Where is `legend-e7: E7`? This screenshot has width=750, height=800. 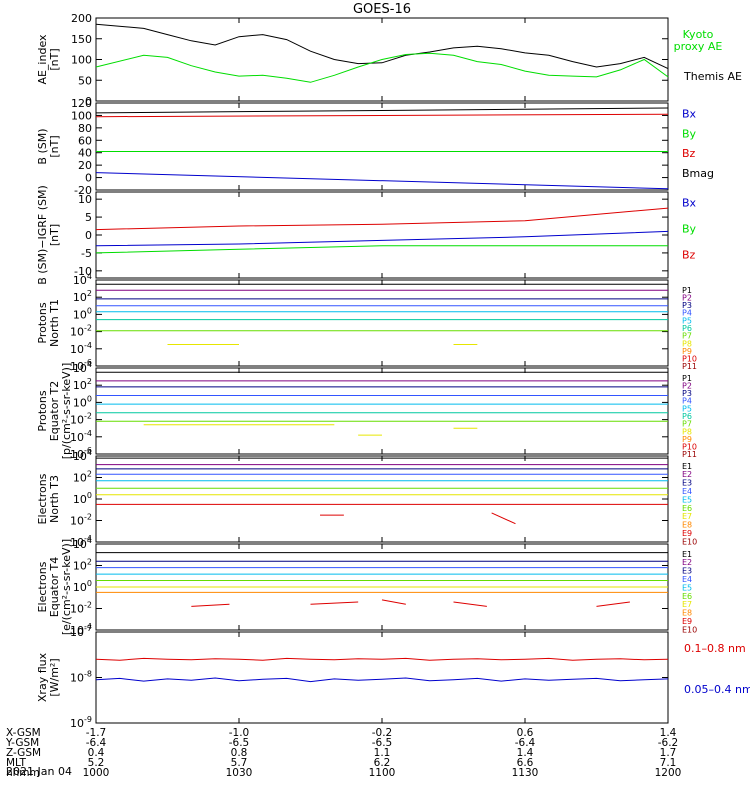 legend-e7: E7 is located at coordinates (687, 604).